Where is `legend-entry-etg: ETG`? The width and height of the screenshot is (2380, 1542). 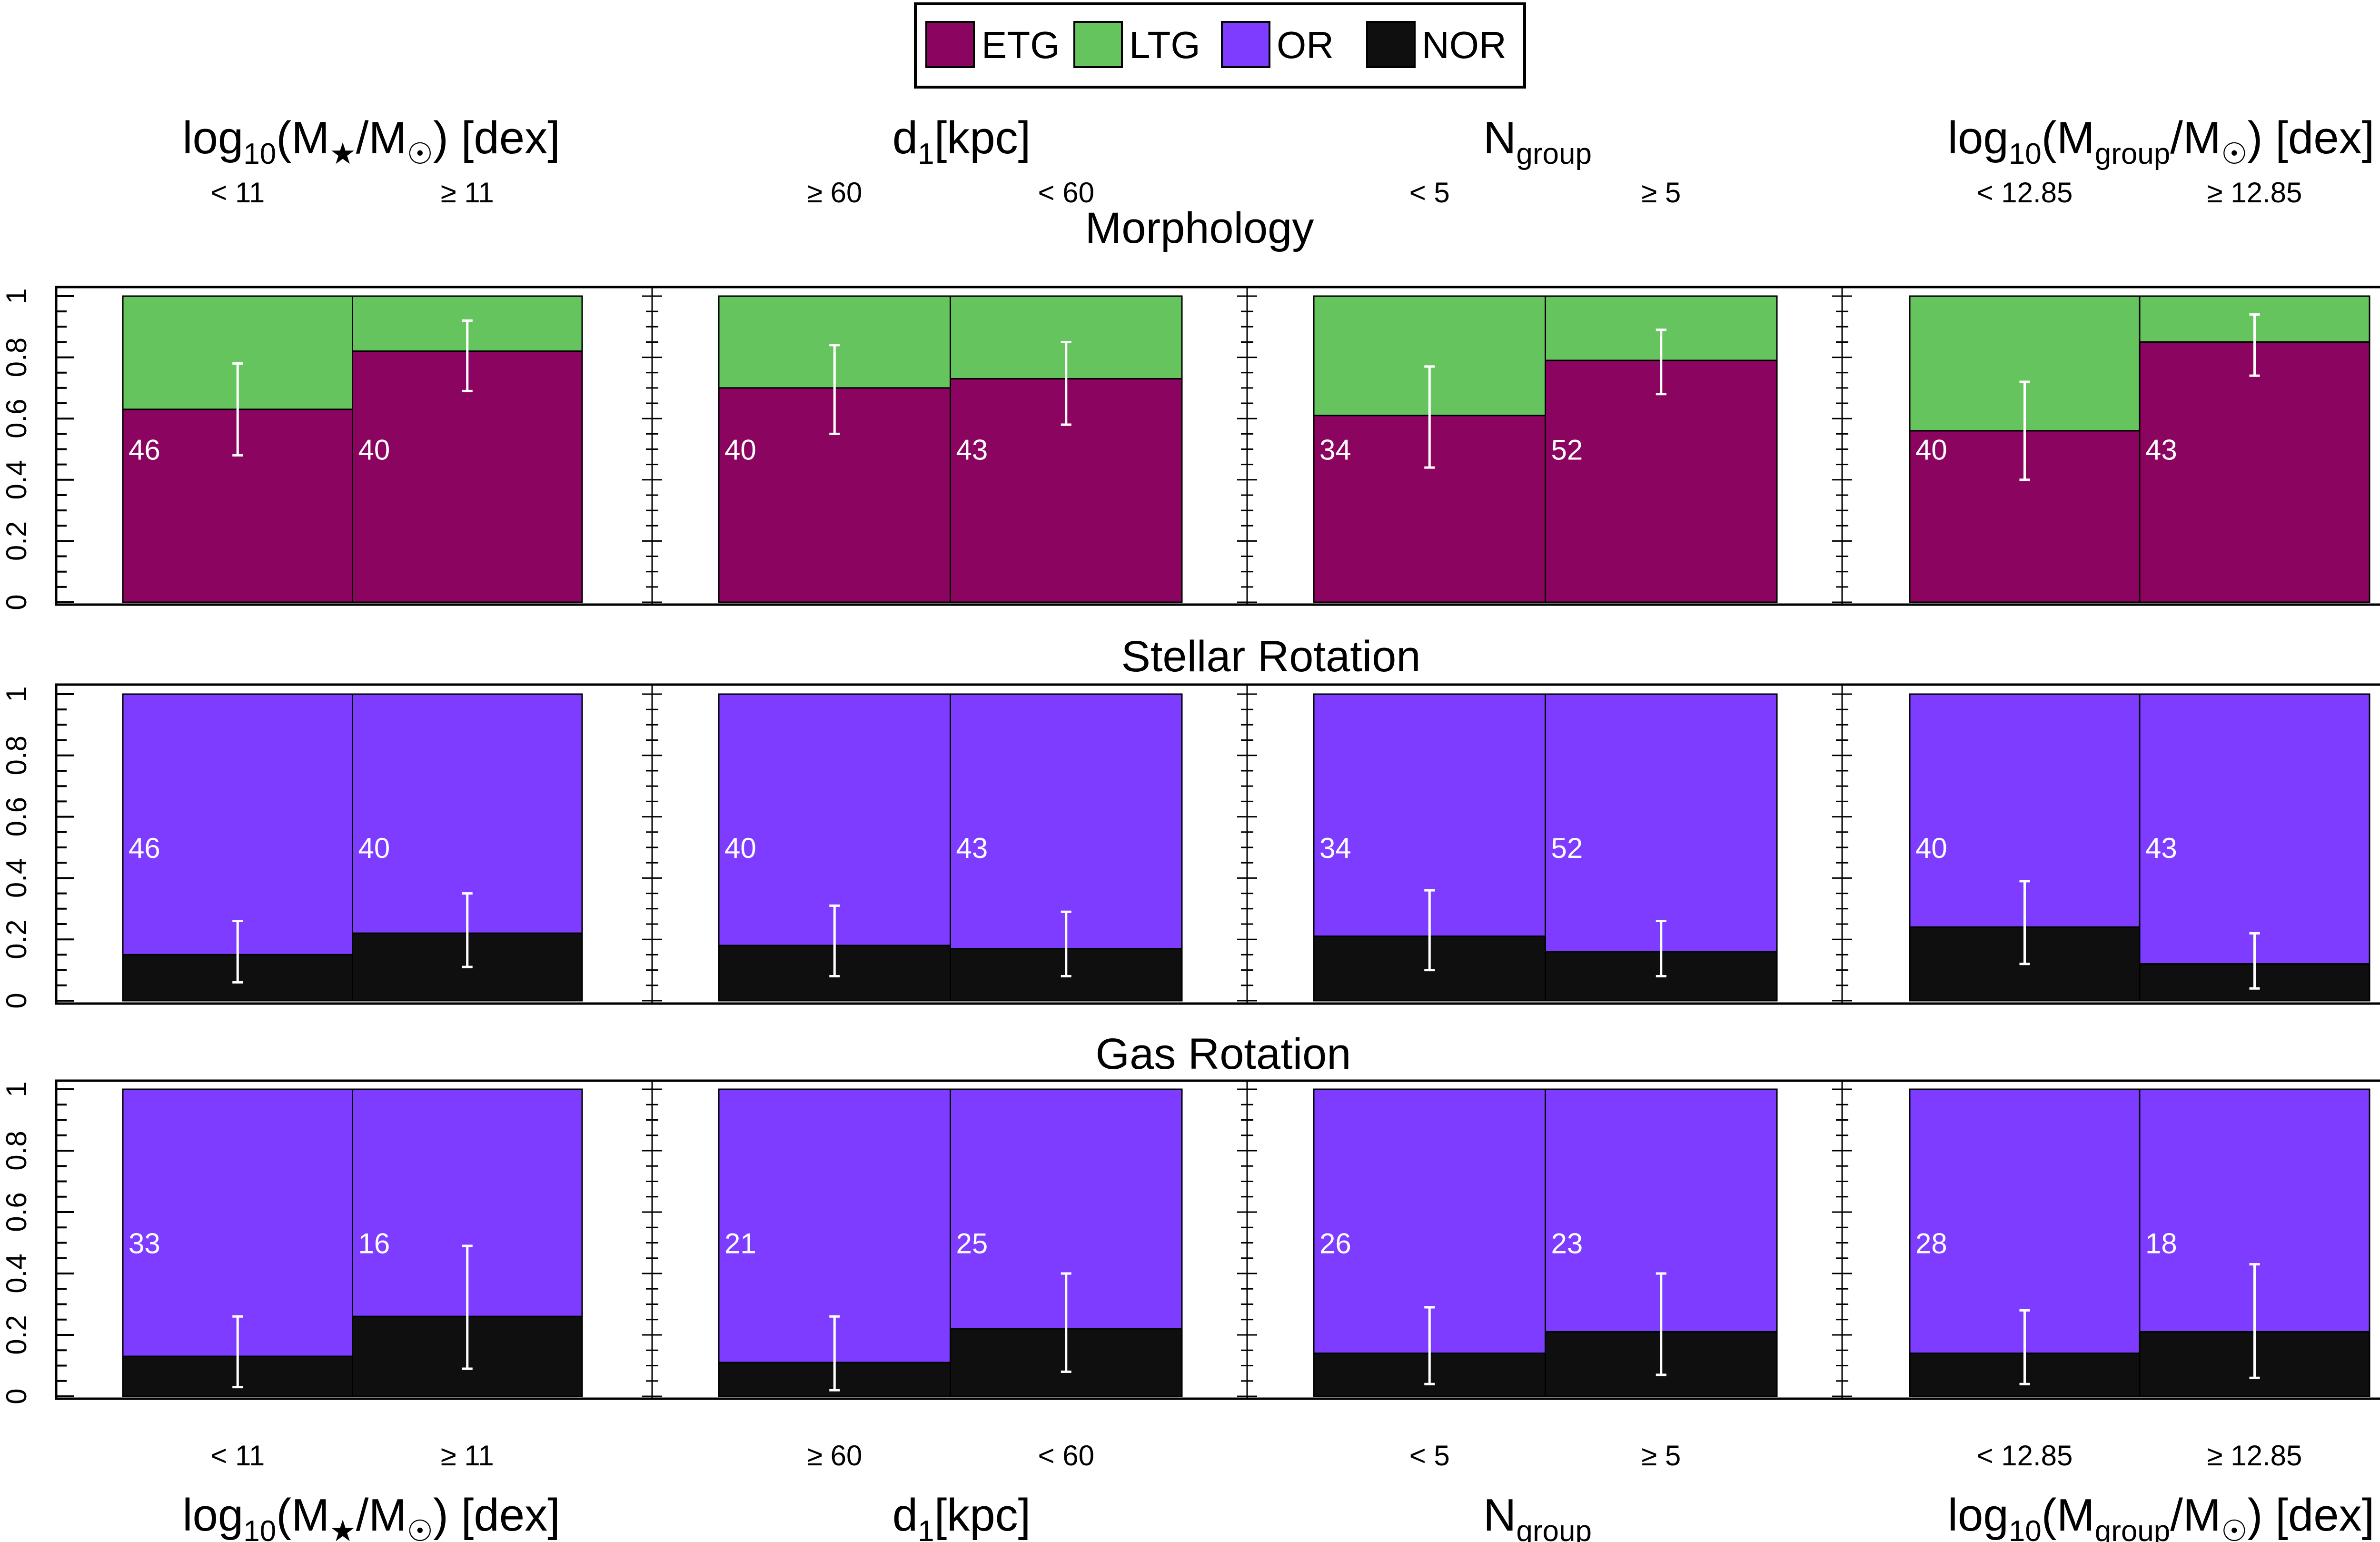 legend-entry-etg: ETG is located at coordinates (993, 44).